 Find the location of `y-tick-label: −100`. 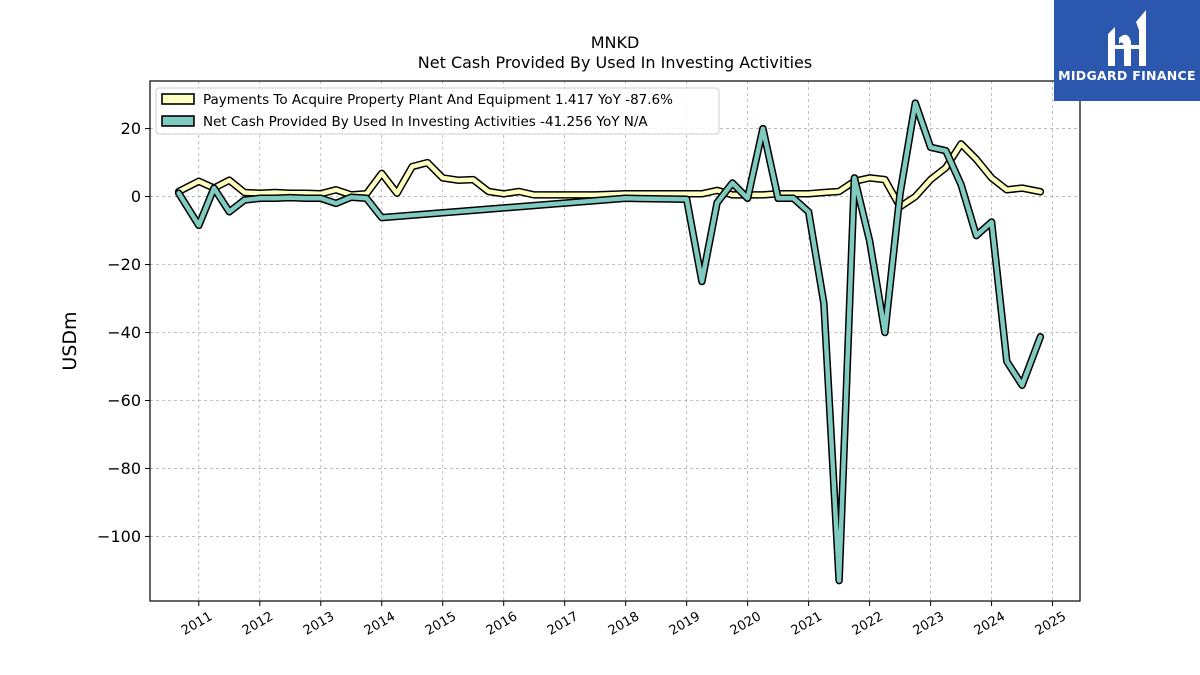

y-tick-label: −100 is located at coordinates (119, 536).